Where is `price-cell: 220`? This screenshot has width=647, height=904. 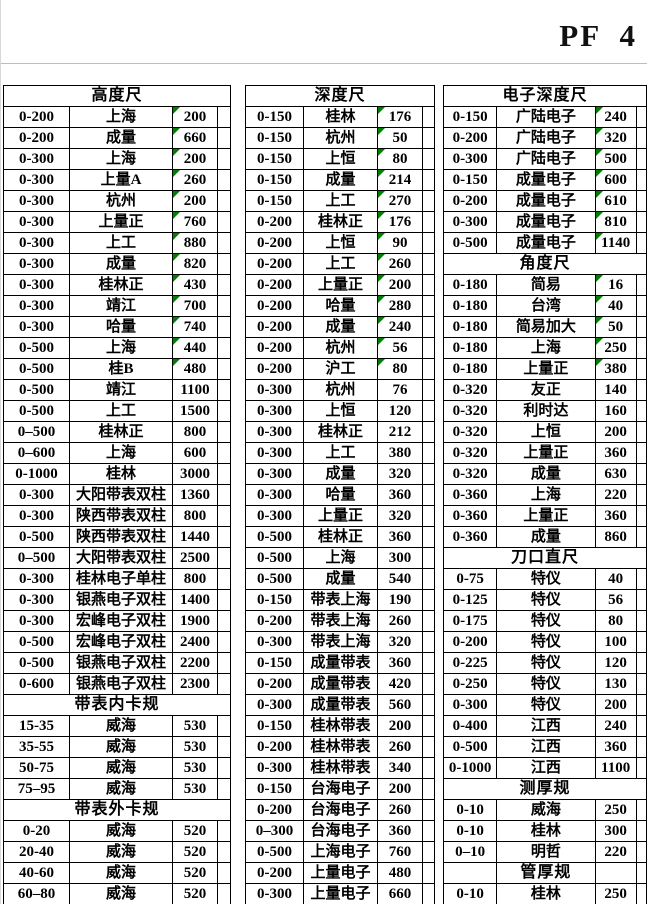
price-cell: 220 is located at coordinates (615, 495).